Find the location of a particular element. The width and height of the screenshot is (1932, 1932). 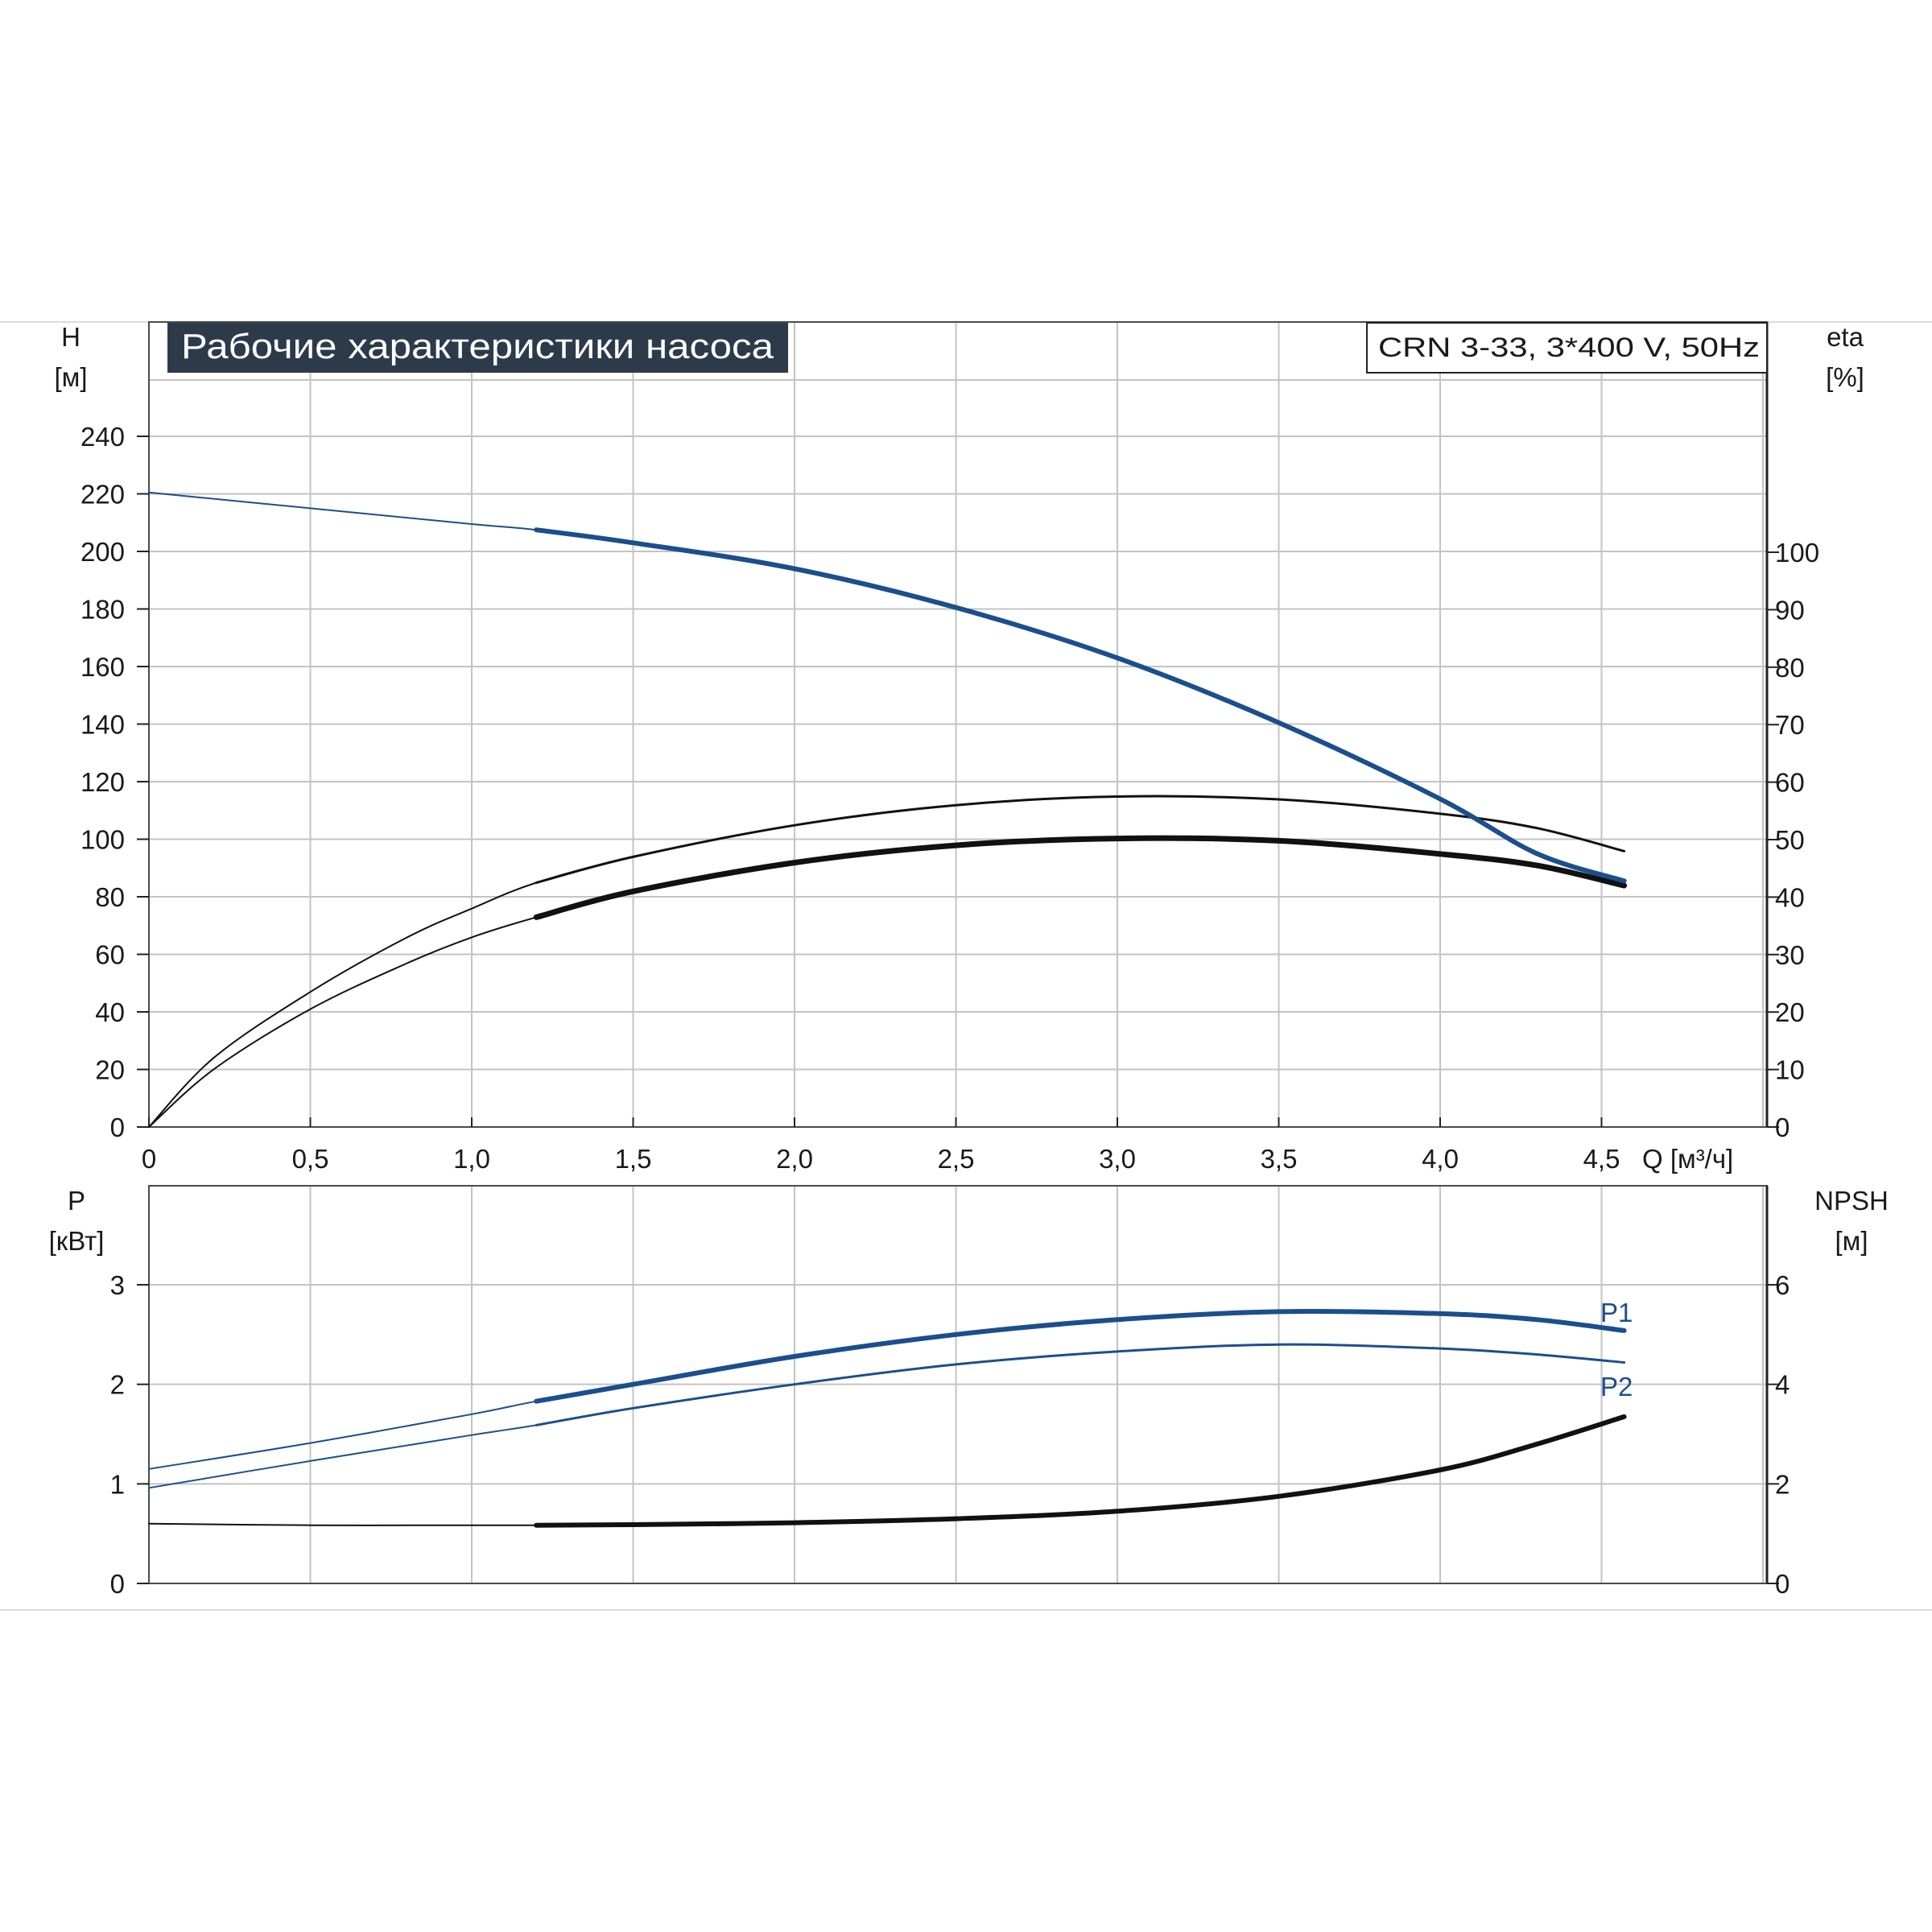

head-tick-label: 80 is located at coordinates (110, 897).